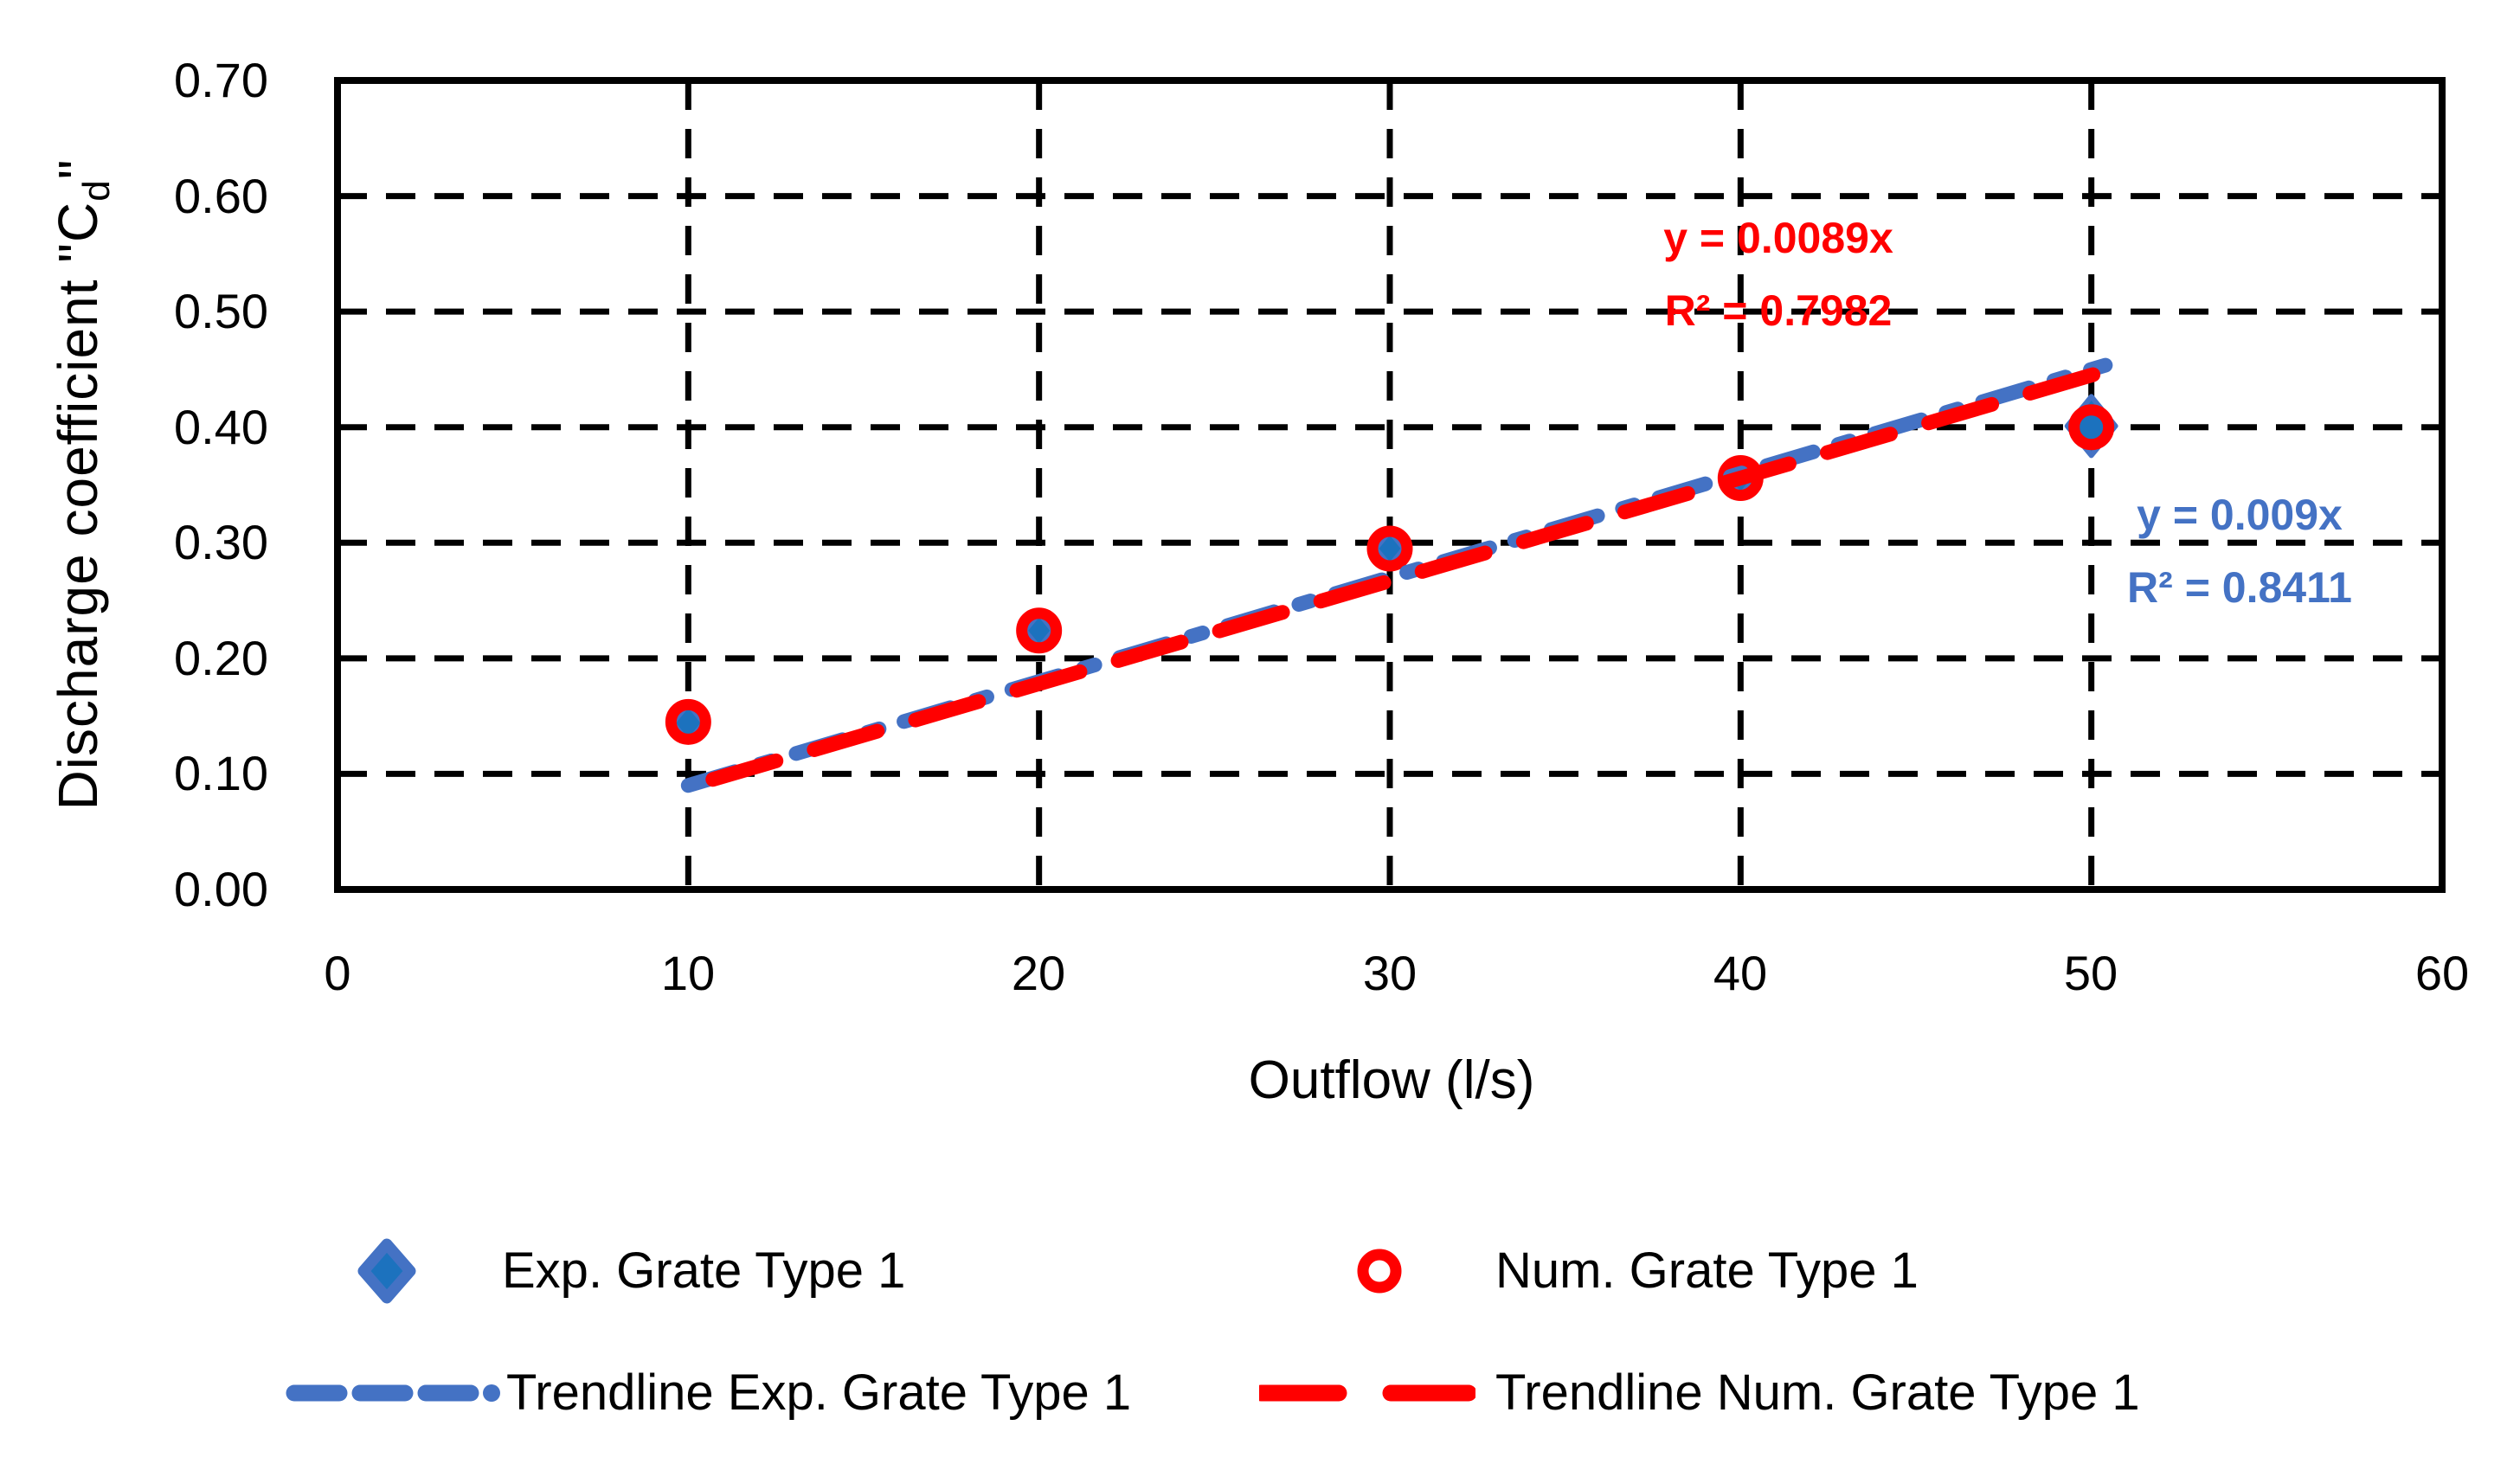 The height and width of the screenshot is (1464, 2520). What do you see at coordinates (221, 542) in the screenshot?
I see `y-tick-label: 0.30` at bounding box center [221, 542].